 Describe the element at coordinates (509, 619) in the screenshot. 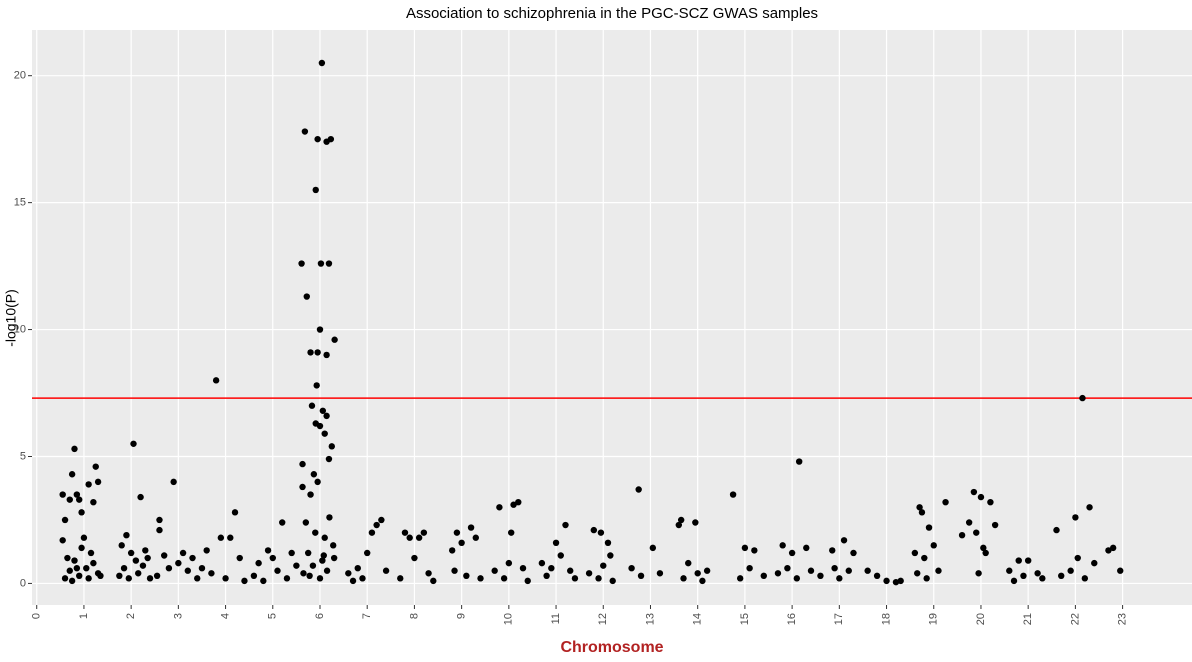

I see `x-tick-label: 10` at that location.